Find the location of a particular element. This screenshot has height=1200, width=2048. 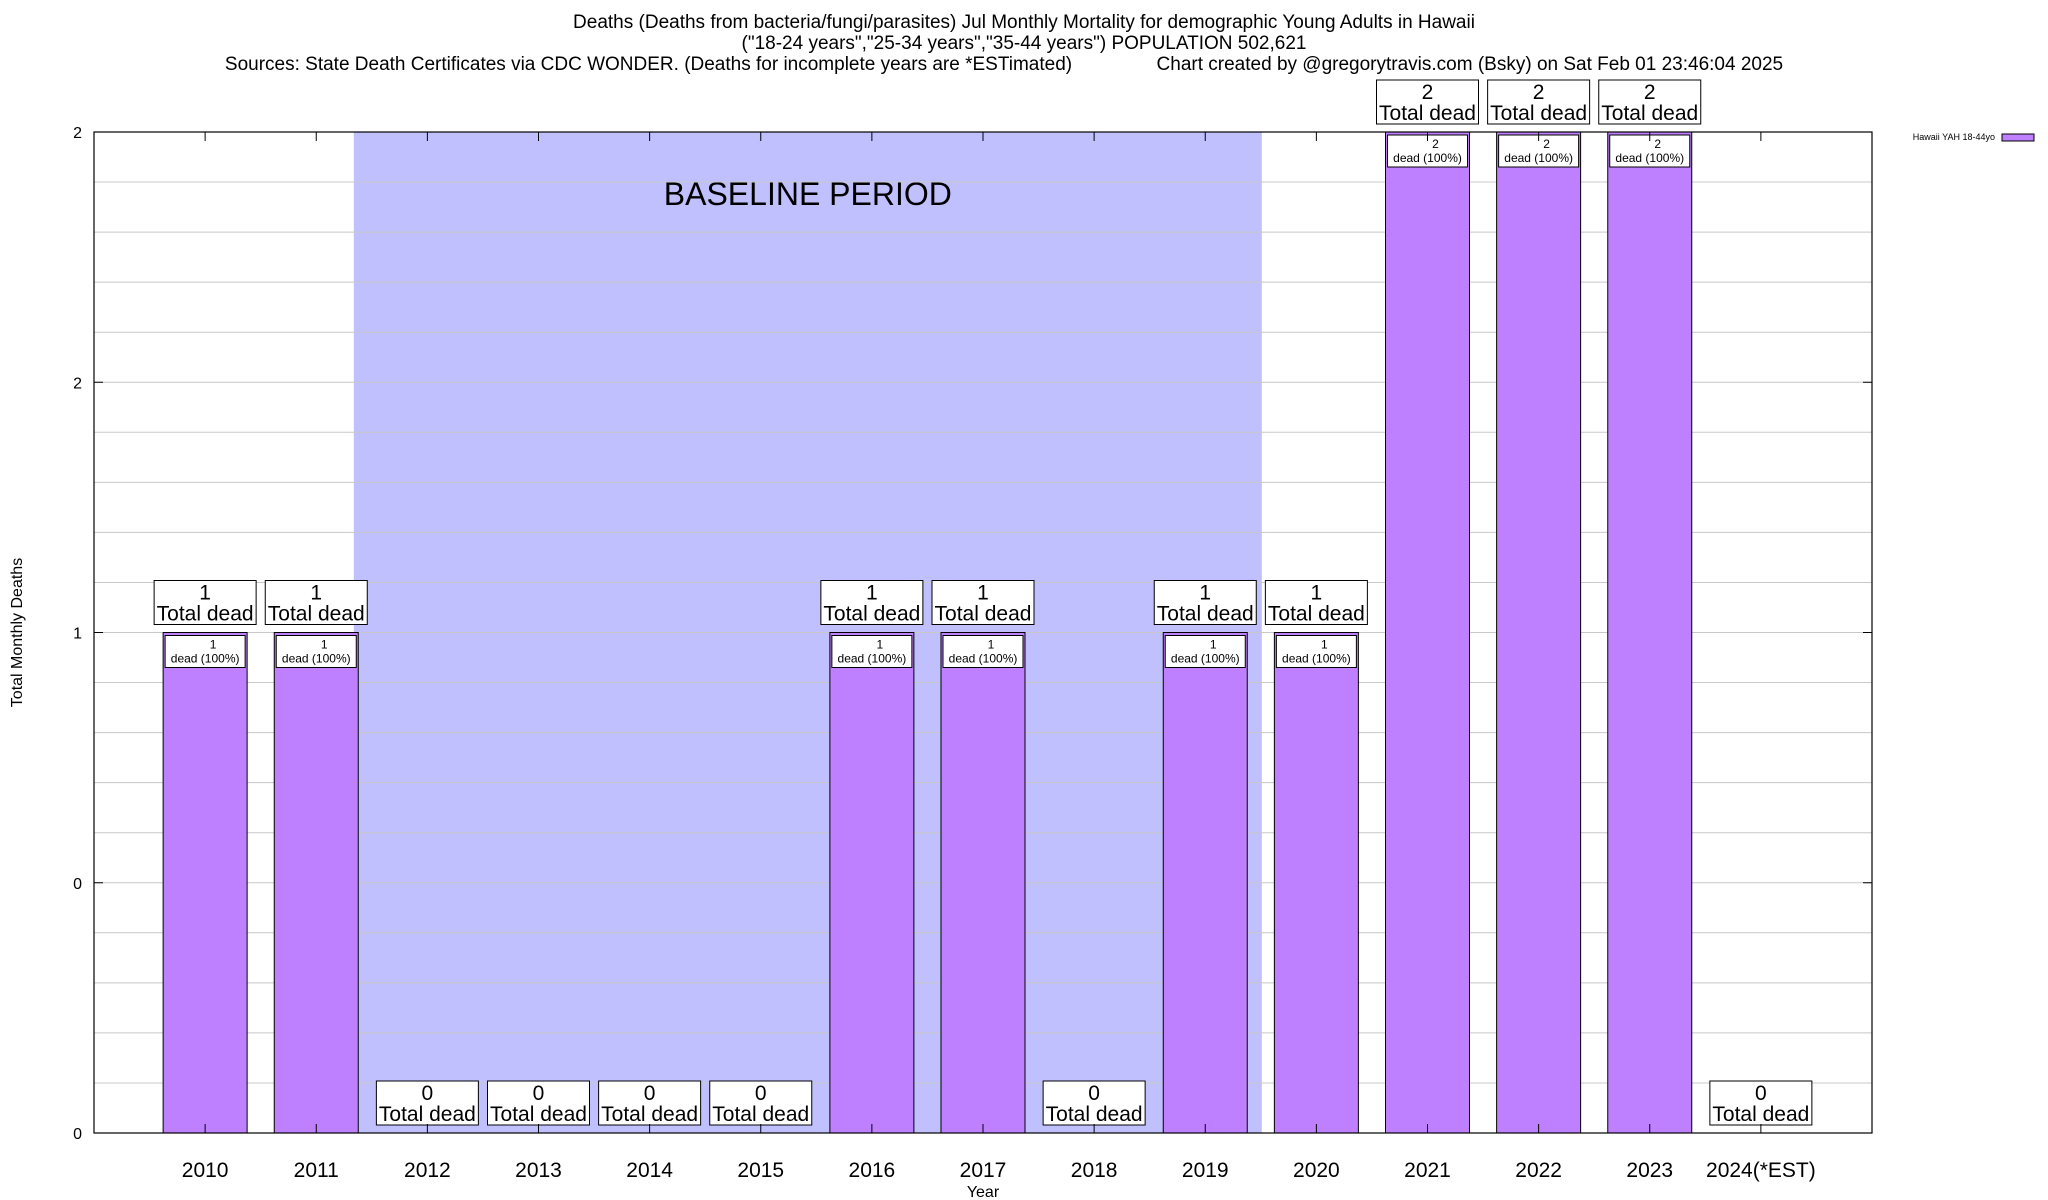

x-tick-label: 2018 is located at coordinates (1094, 1170).